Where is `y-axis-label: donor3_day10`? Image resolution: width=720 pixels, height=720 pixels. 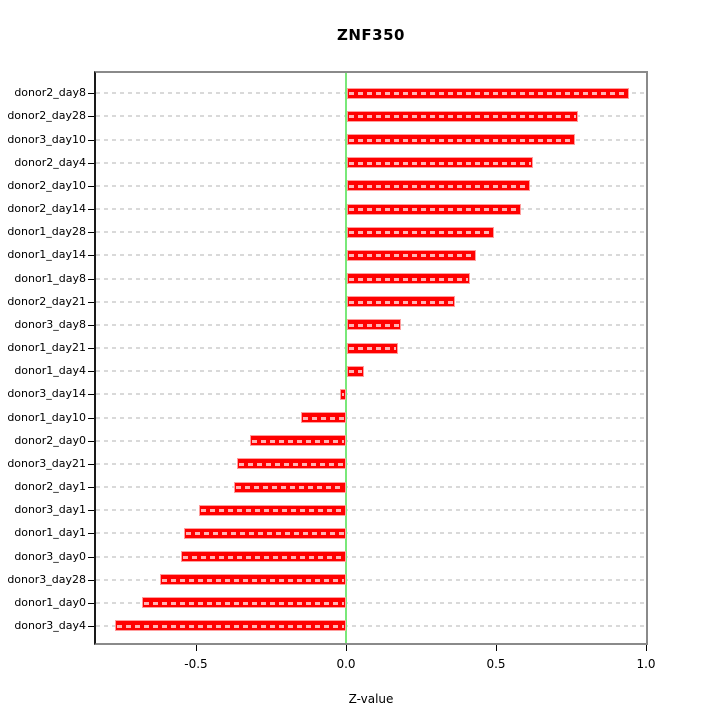 y-axis-label: donor3_day10 is located at coordinates (46, 139).